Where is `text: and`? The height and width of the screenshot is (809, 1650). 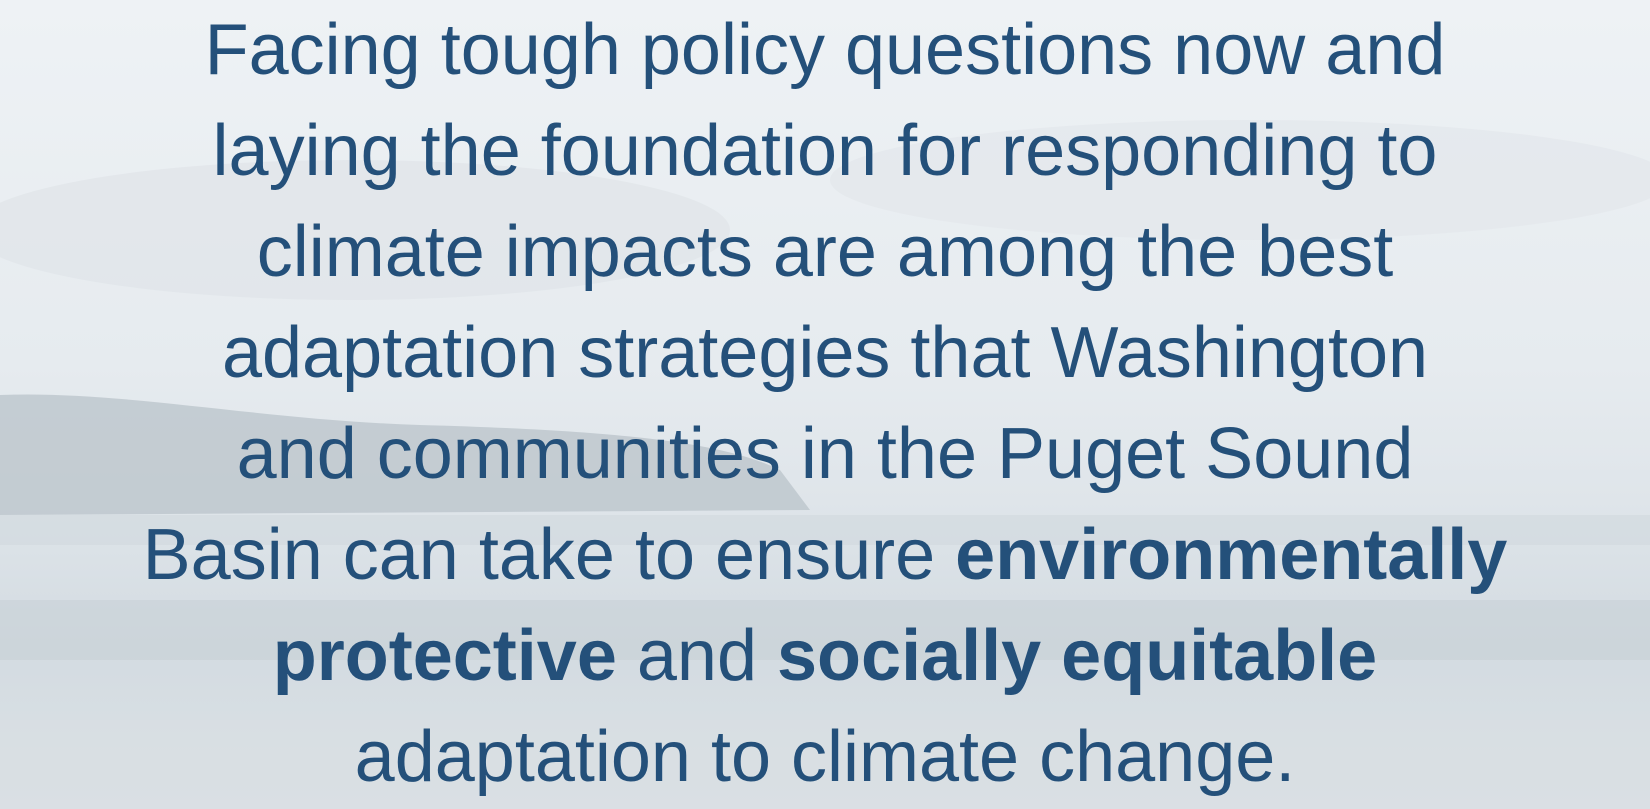 text: and is located at coordinates (696, 656).